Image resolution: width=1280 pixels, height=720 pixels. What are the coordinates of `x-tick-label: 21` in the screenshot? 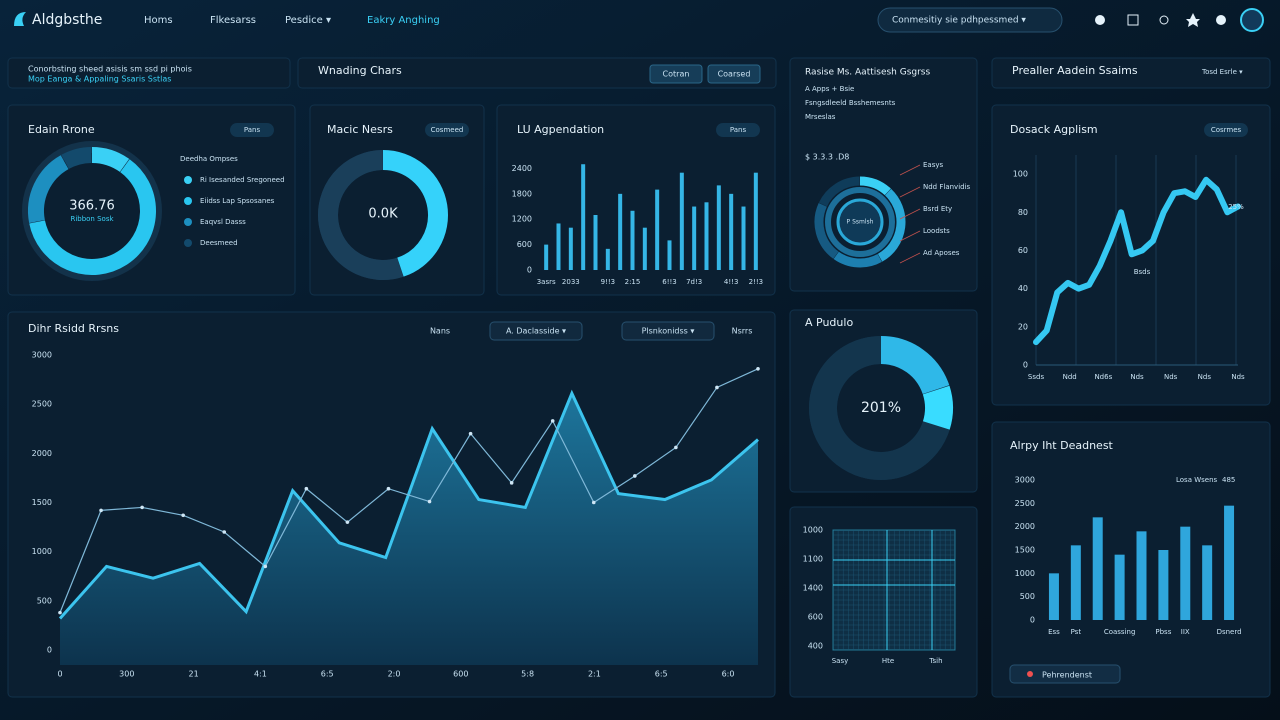 It's located at (194, 674).